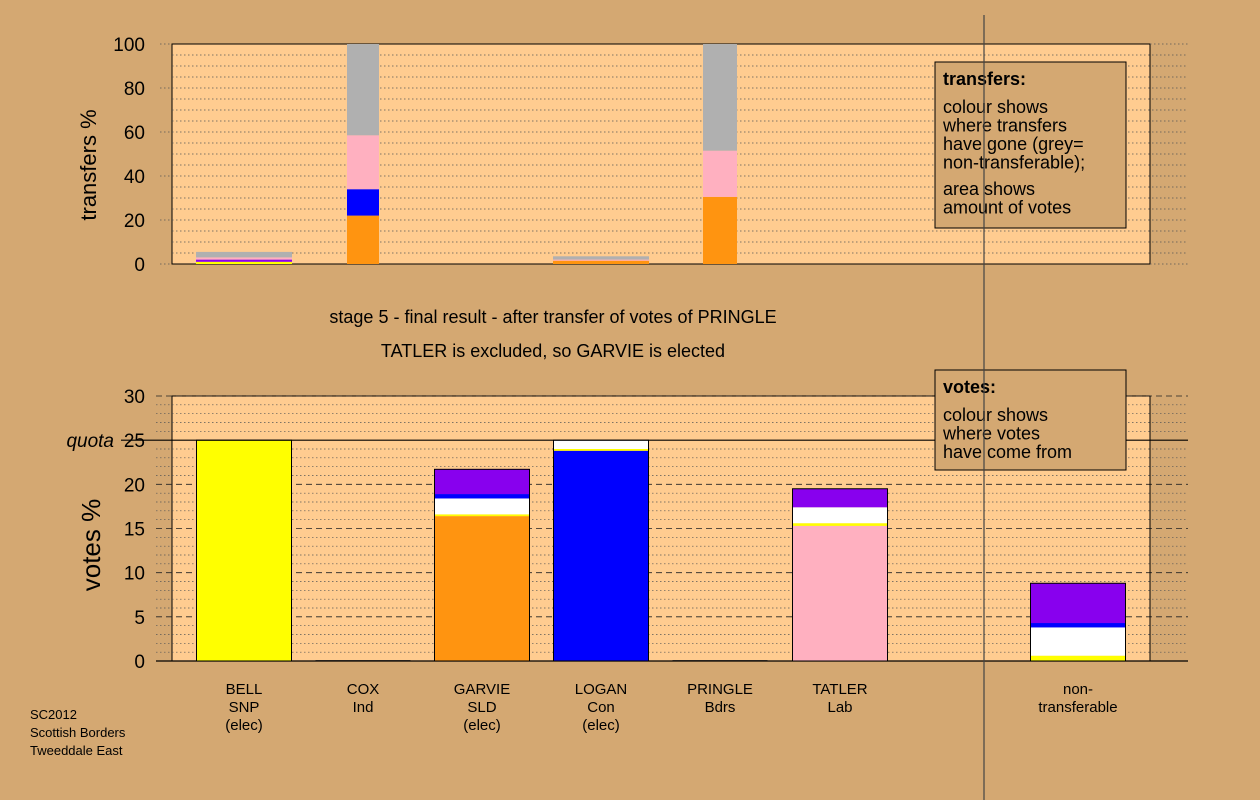  Describe the element at coordinates (969, 387) in the screenshot. I see `votes-legend-title: votes:` at that location.